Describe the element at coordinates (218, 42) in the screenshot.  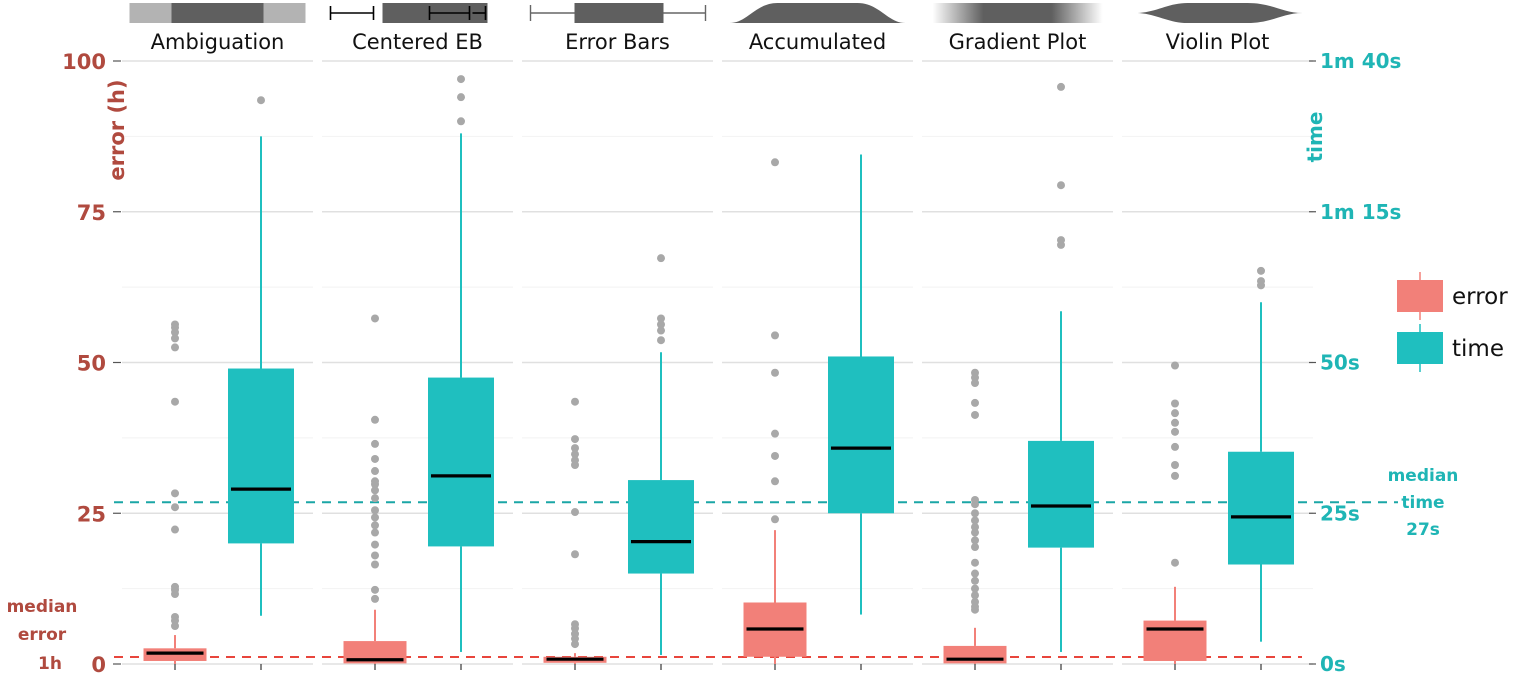
I see `panel-title: Ambiguation` at that location.